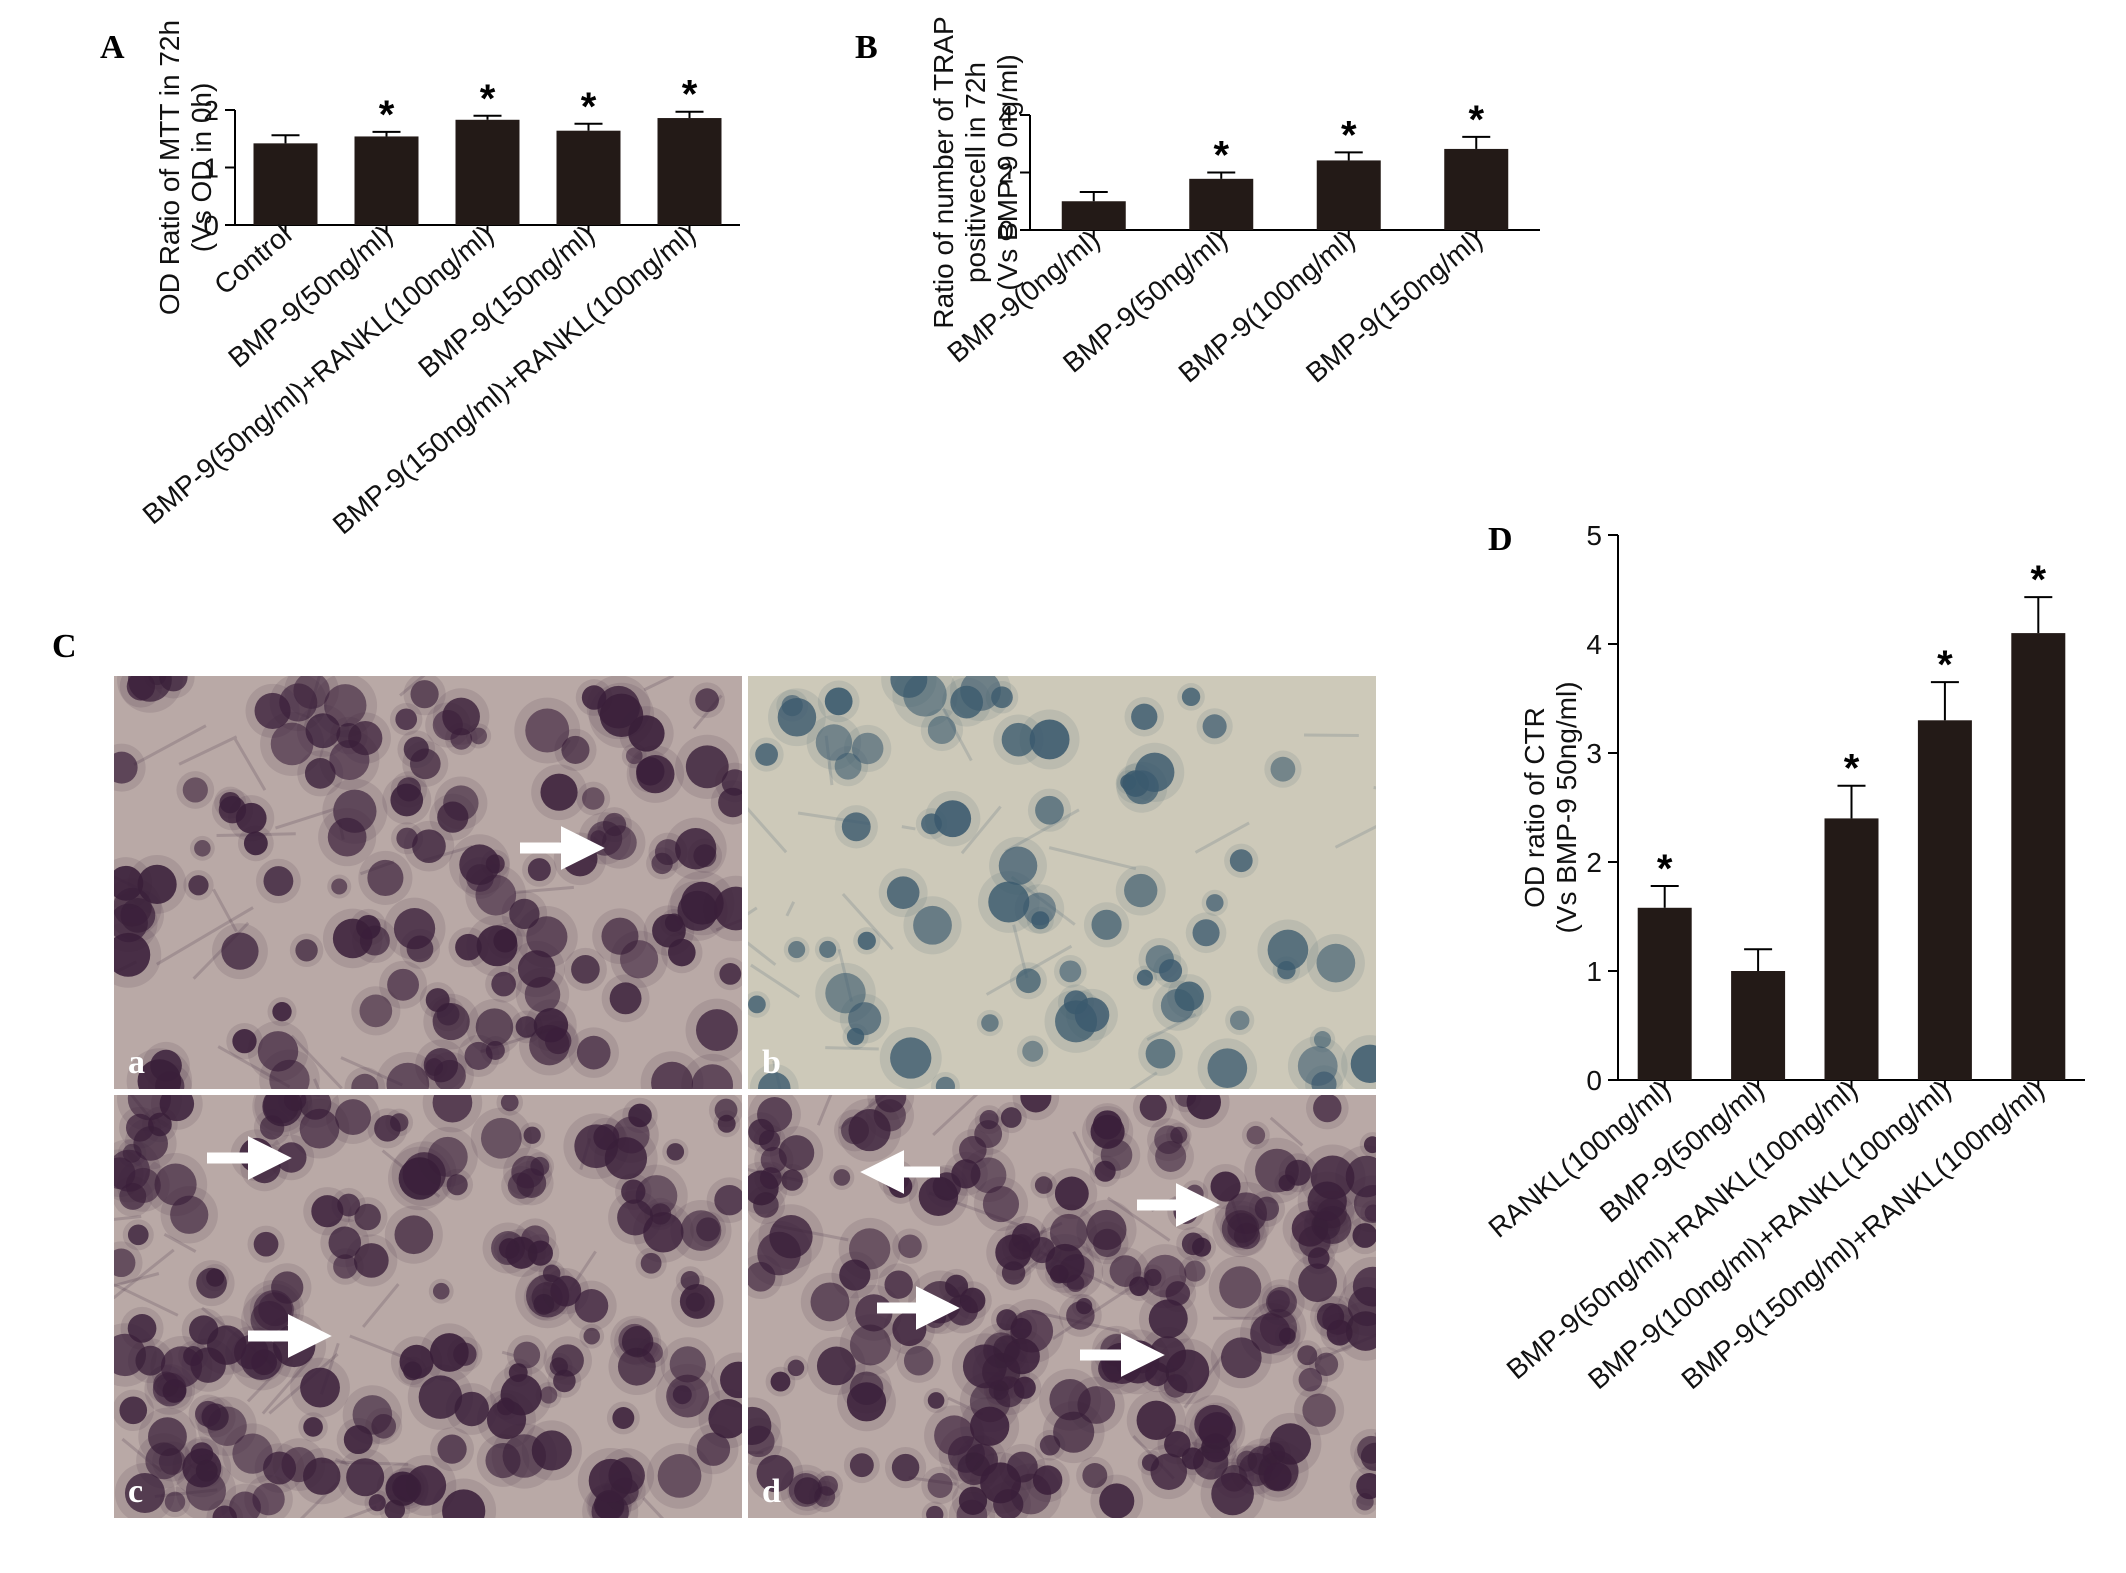 This screenshot has width=2126, height=1573. I want to click on micrograph-label: a, so click(136, 1062).